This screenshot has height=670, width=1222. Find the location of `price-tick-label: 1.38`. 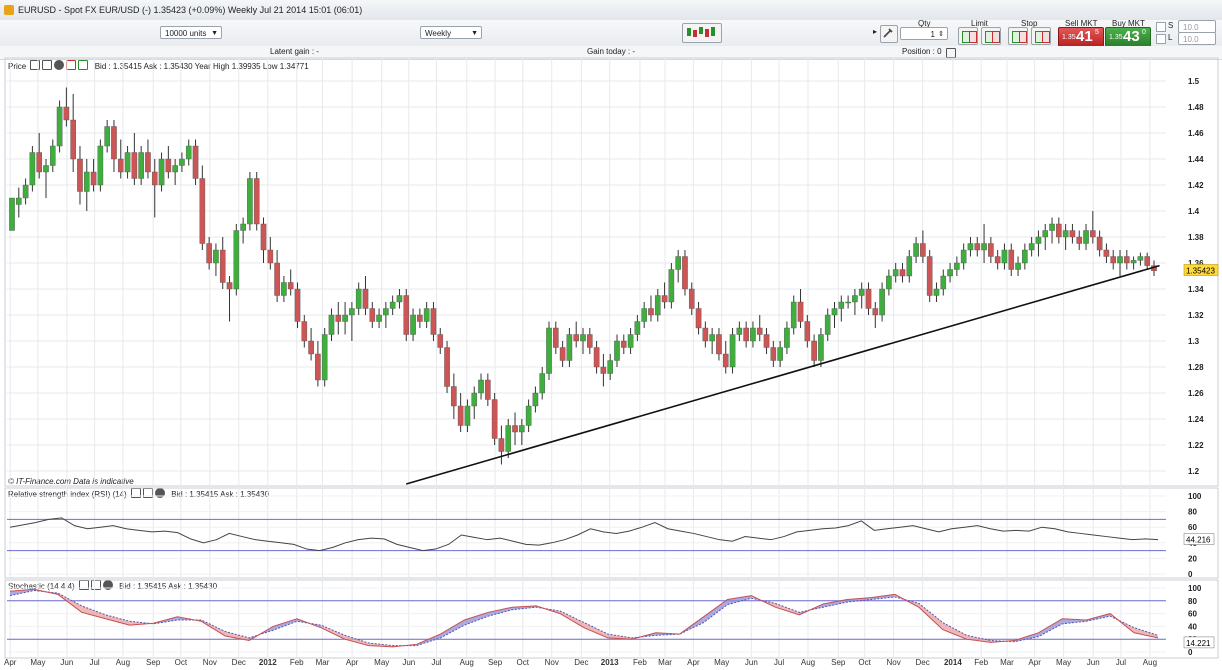

price-tick-label: 1.38 is located at coordinates (1196, 237).